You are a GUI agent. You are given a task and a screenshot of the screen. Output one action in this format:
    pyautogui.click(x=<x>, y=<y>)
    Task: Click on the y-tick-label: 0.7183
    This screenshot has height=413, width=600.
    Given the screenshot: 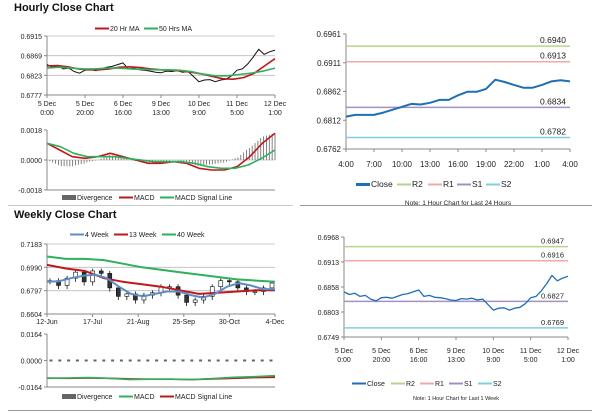 What is the action you would take?
    pyautogui.click(x=32, y=245)
    